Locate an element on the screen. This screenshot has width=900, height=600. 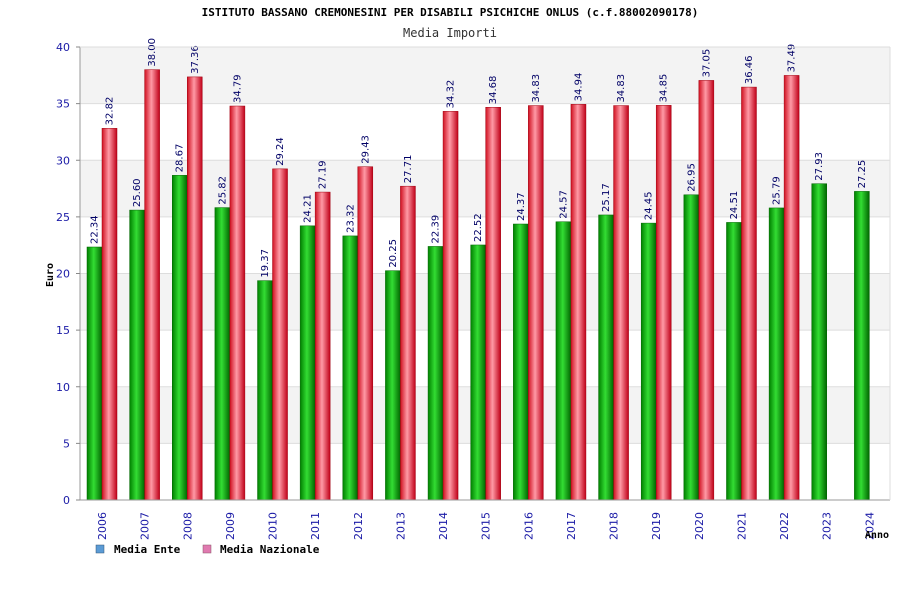
bar-media-ente-2009 is located at coordinates (222, 354).